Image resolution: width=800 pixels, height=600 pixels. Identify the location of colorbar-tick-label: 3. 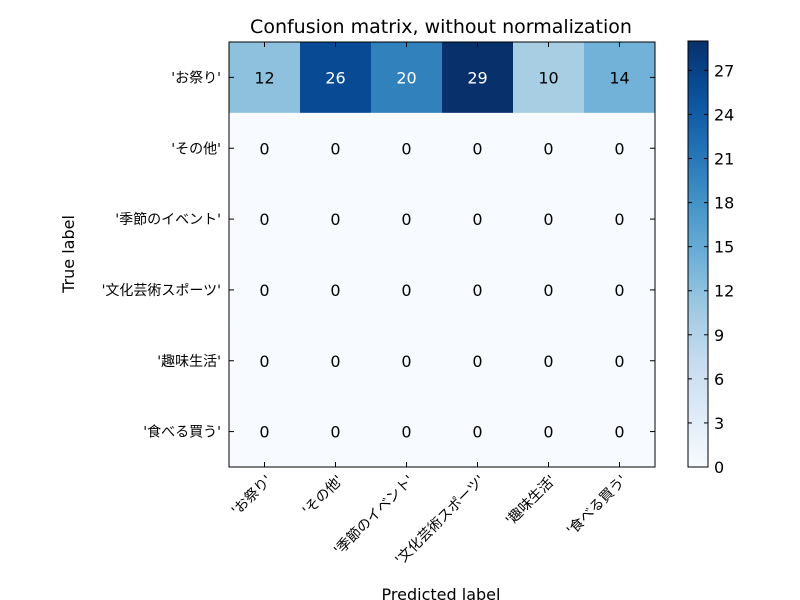
(719, 423).